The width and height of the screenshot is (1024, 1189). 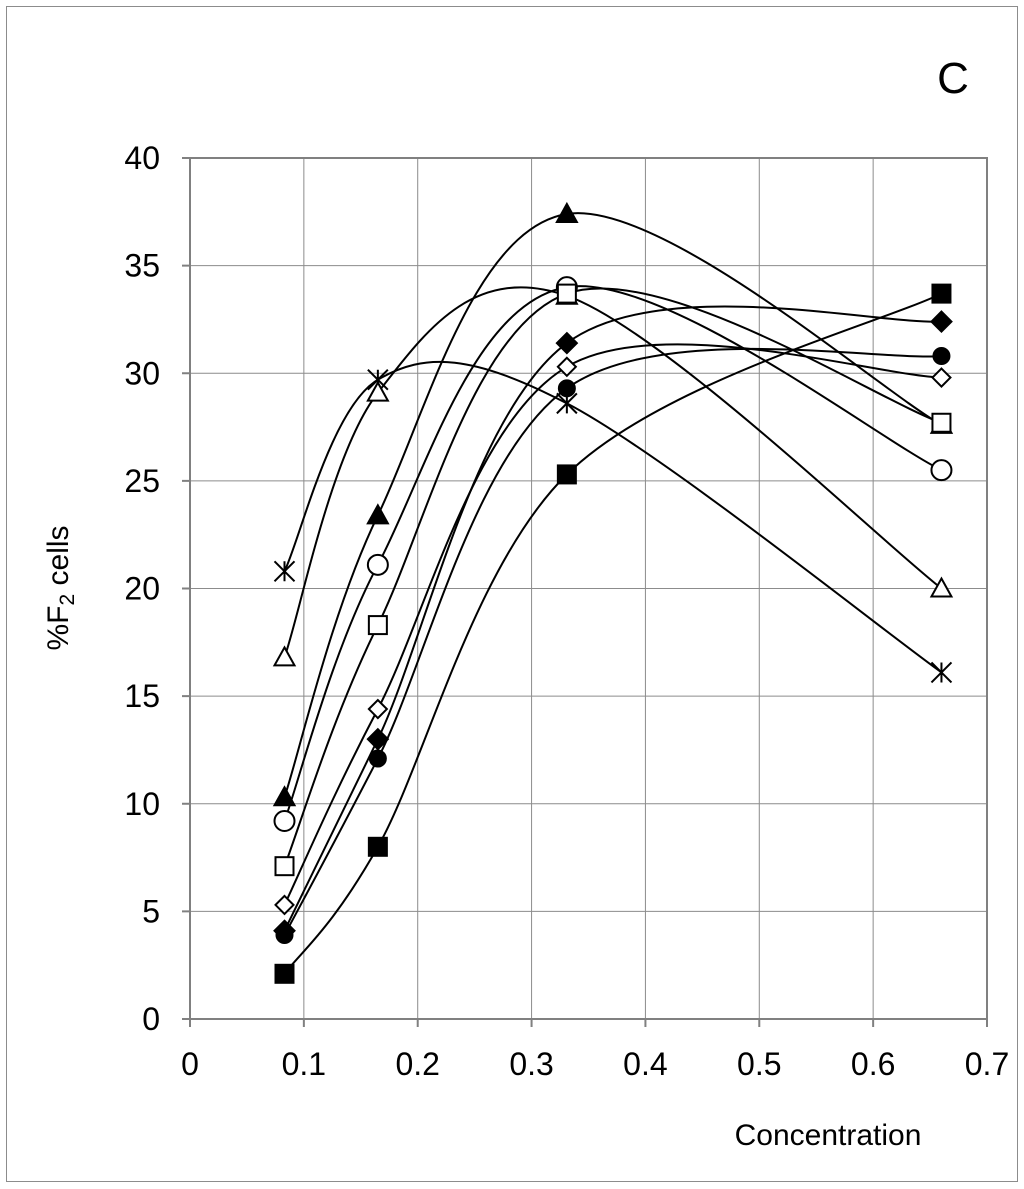 I want to click on x-axis: 0 0.1 0.2 0.3 0.4 0.5 0.6 0.7, so click(x=595, y=1050).